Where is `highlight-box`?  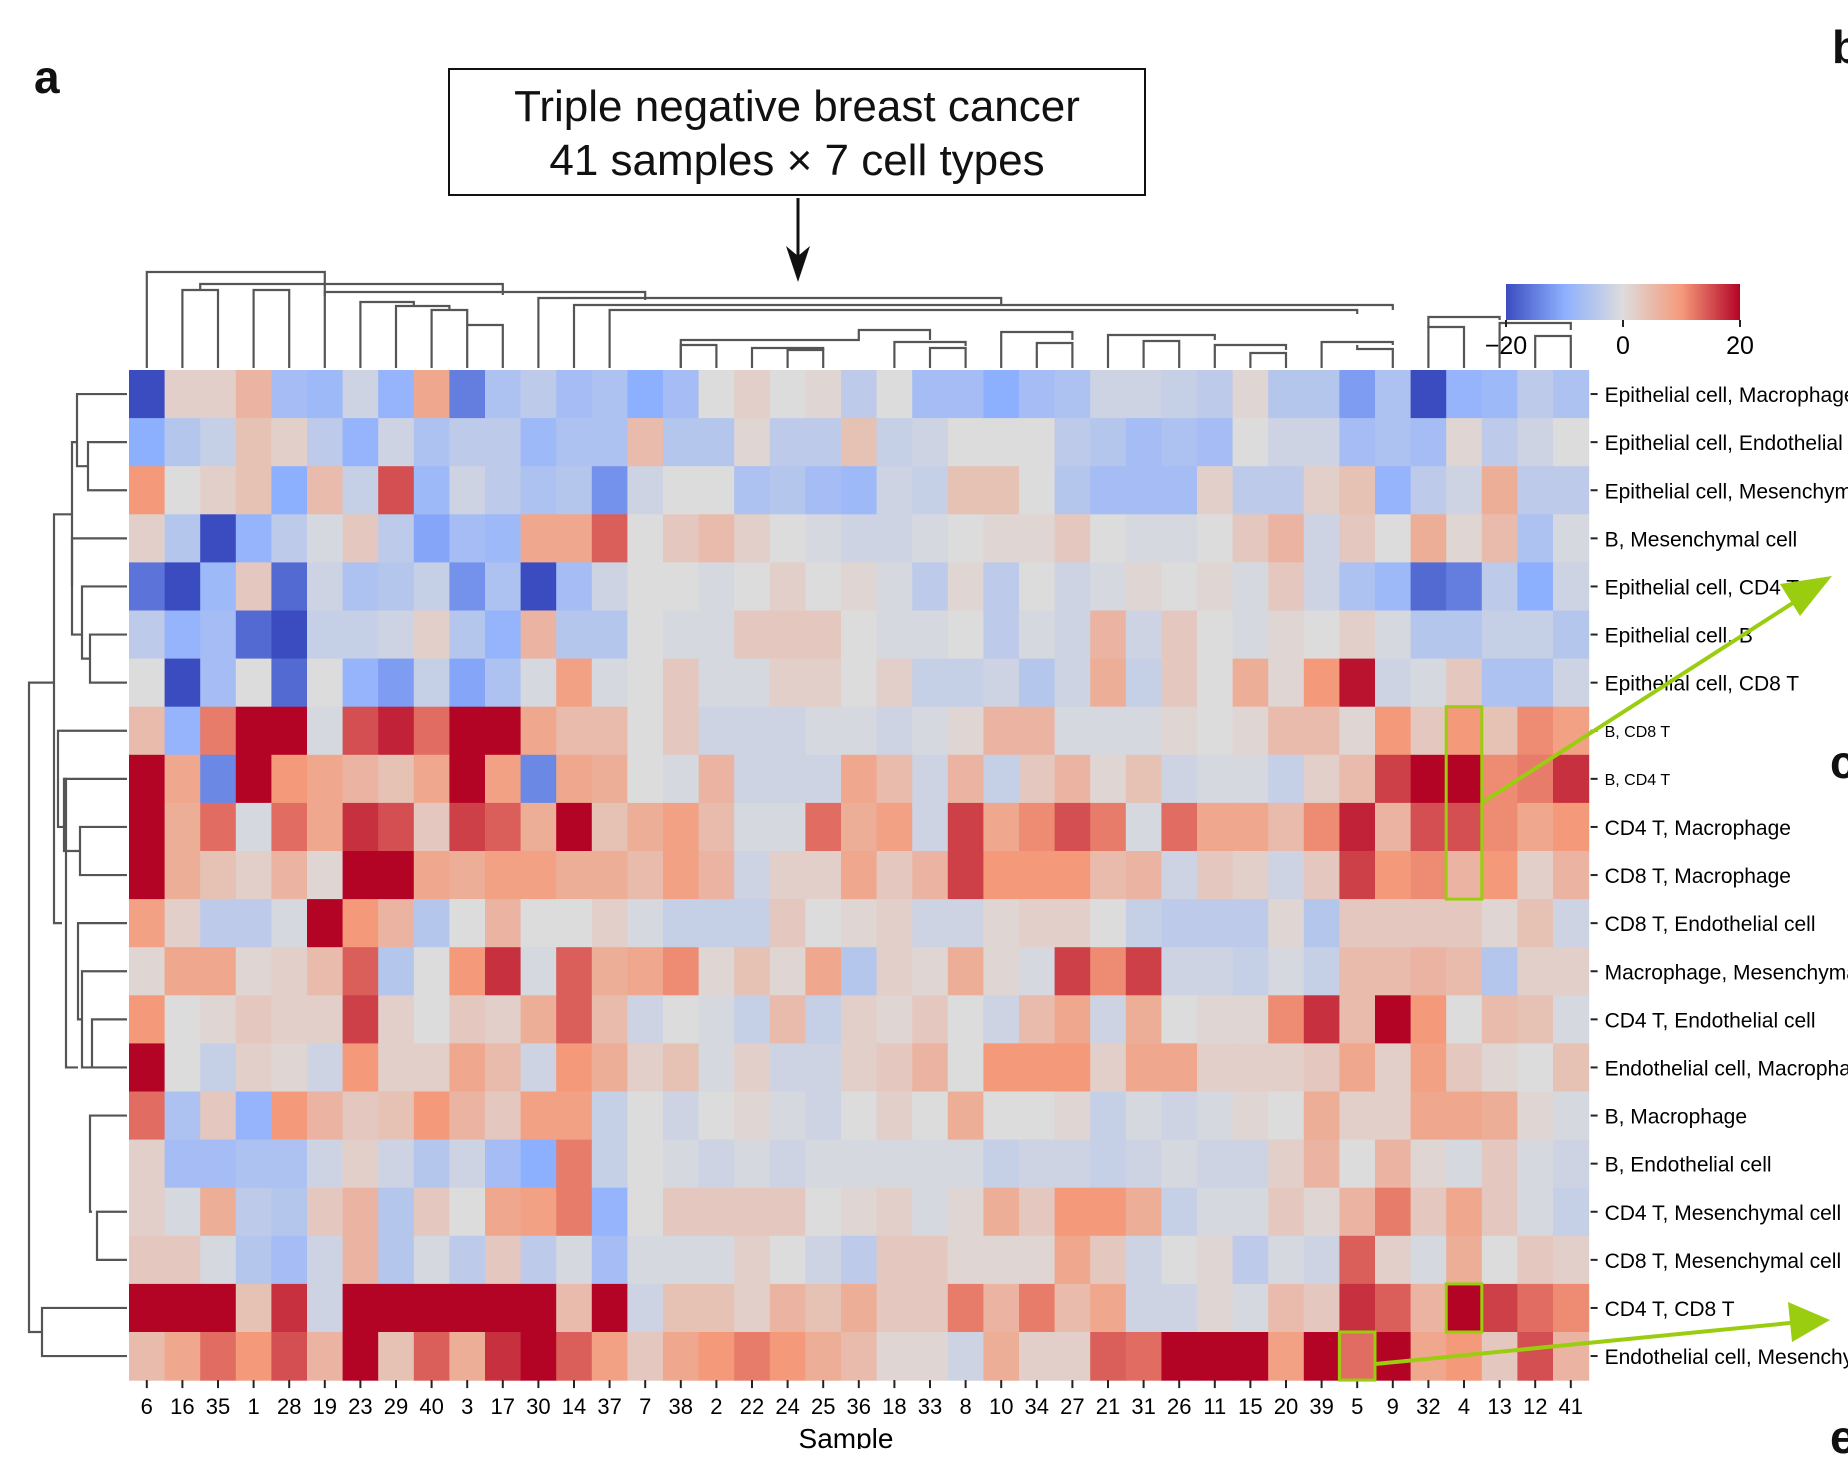 highlight-box is located at coordinates (1464, 1308).